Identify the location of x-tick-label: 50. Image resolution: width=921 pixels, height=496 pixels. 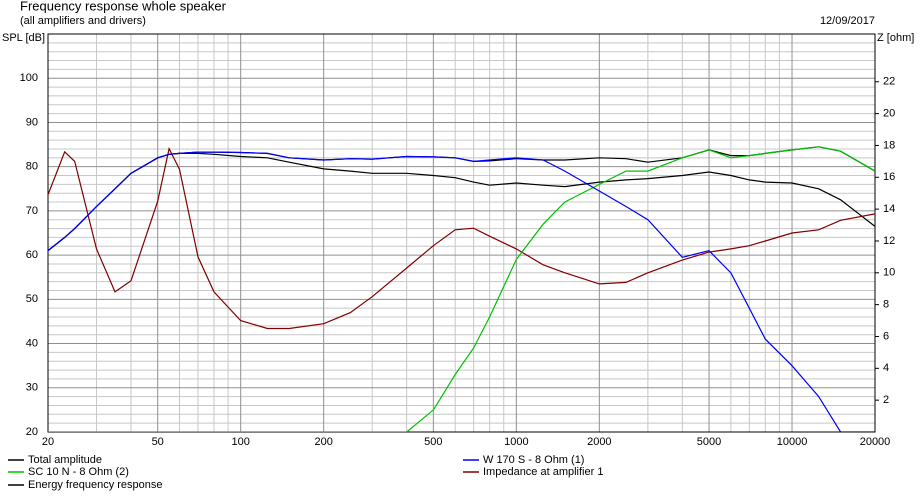
(158, 442).